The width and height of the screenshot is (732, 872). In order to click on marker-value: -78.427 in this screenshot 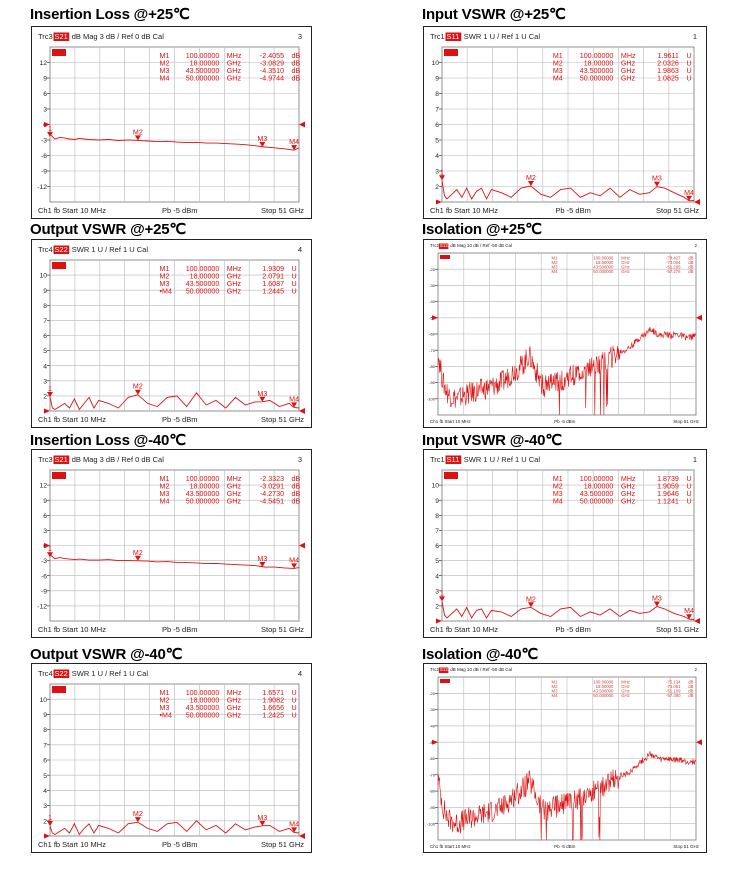, I will do `click(673, 257)`.